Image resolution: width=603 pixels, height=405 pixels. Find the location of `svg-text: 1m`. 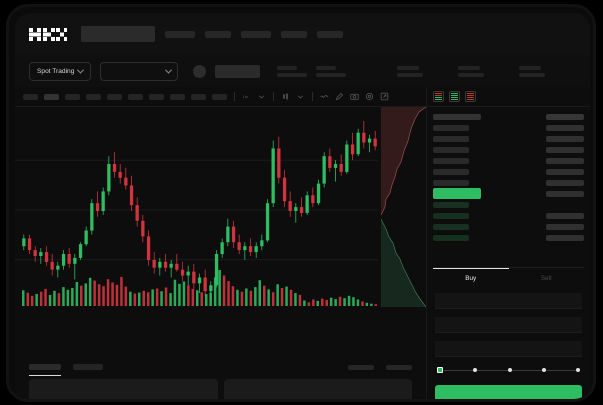

svg-text: 1m is located at coordinates (245, 97).